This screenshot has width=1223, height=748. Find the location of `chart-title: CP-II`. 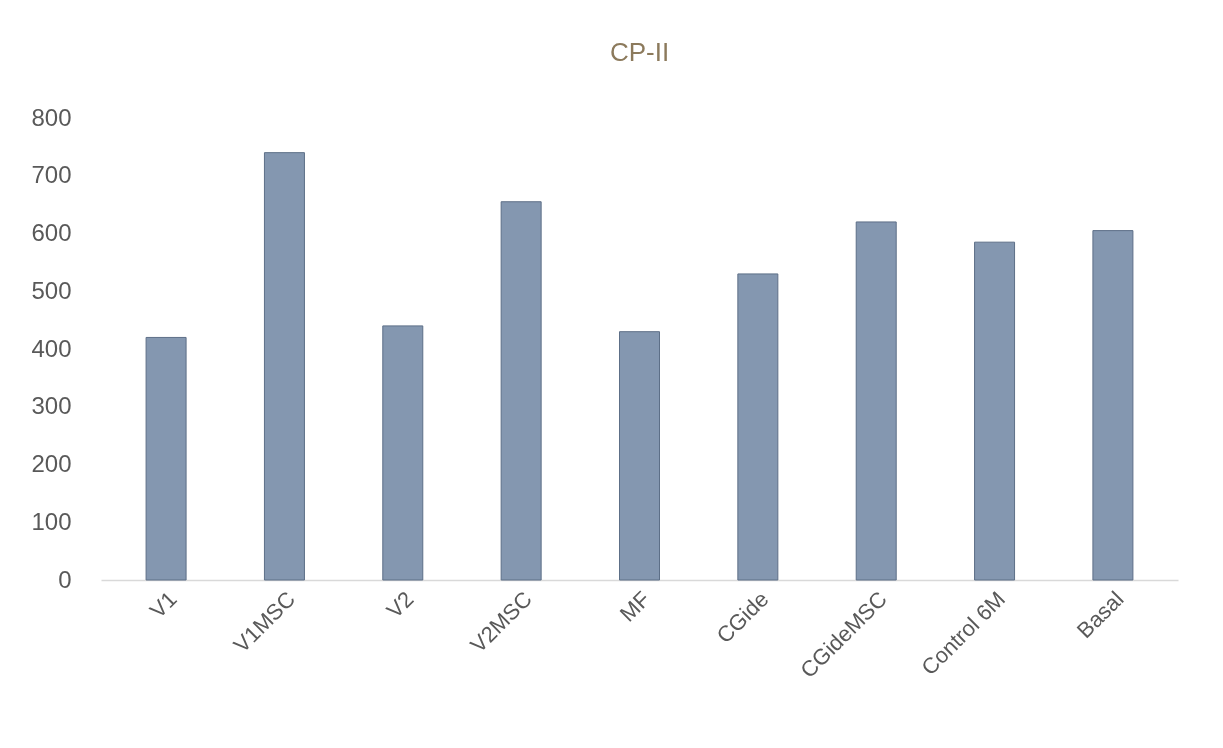

chart-title: CP-II is located at coordinates (639, 52).